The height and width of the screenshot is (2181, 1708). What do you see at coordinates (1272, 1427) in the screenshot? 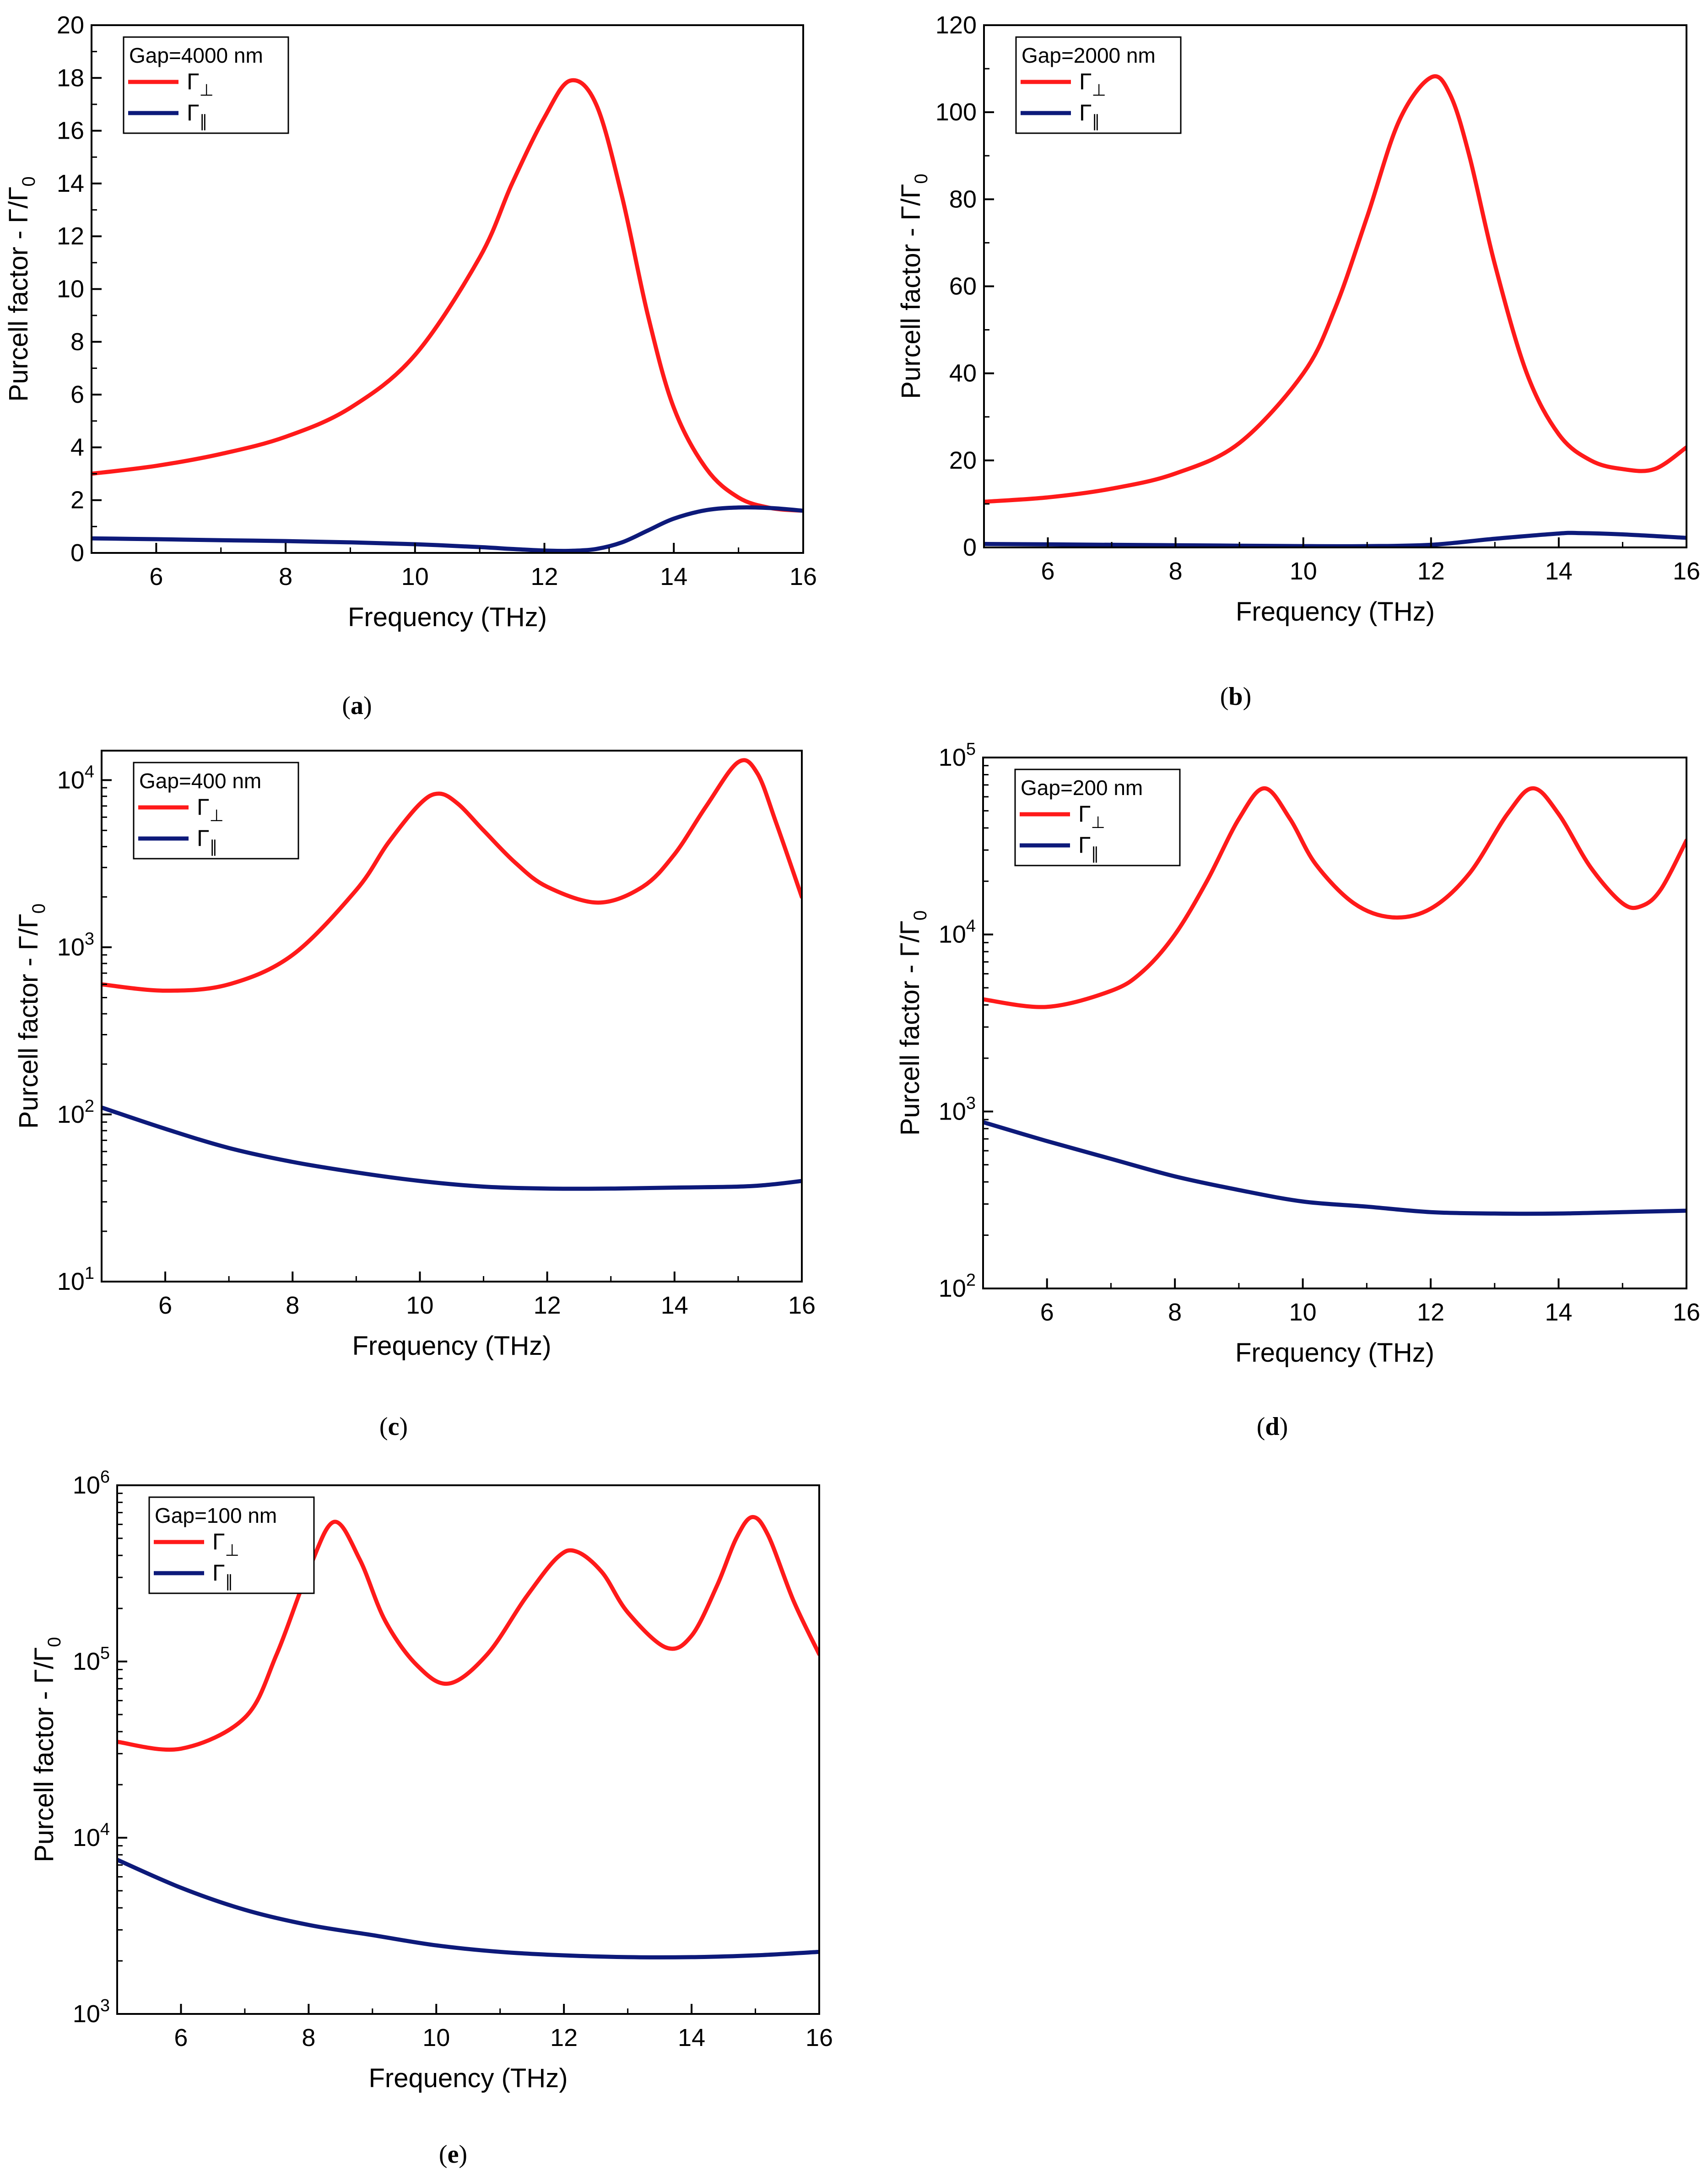
I see `caption-d: (d)` at bounding box center [1272, 1427].